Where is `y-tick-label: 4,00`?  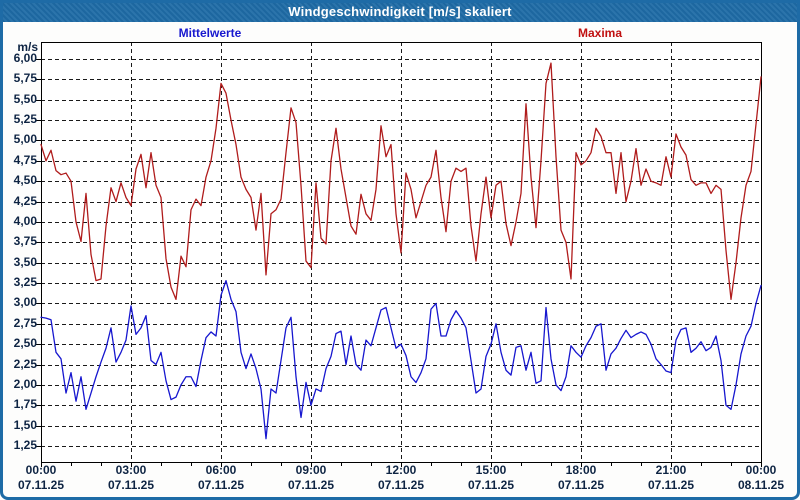 y-tick-label: 4,00 is located at coordinates (25, 221).